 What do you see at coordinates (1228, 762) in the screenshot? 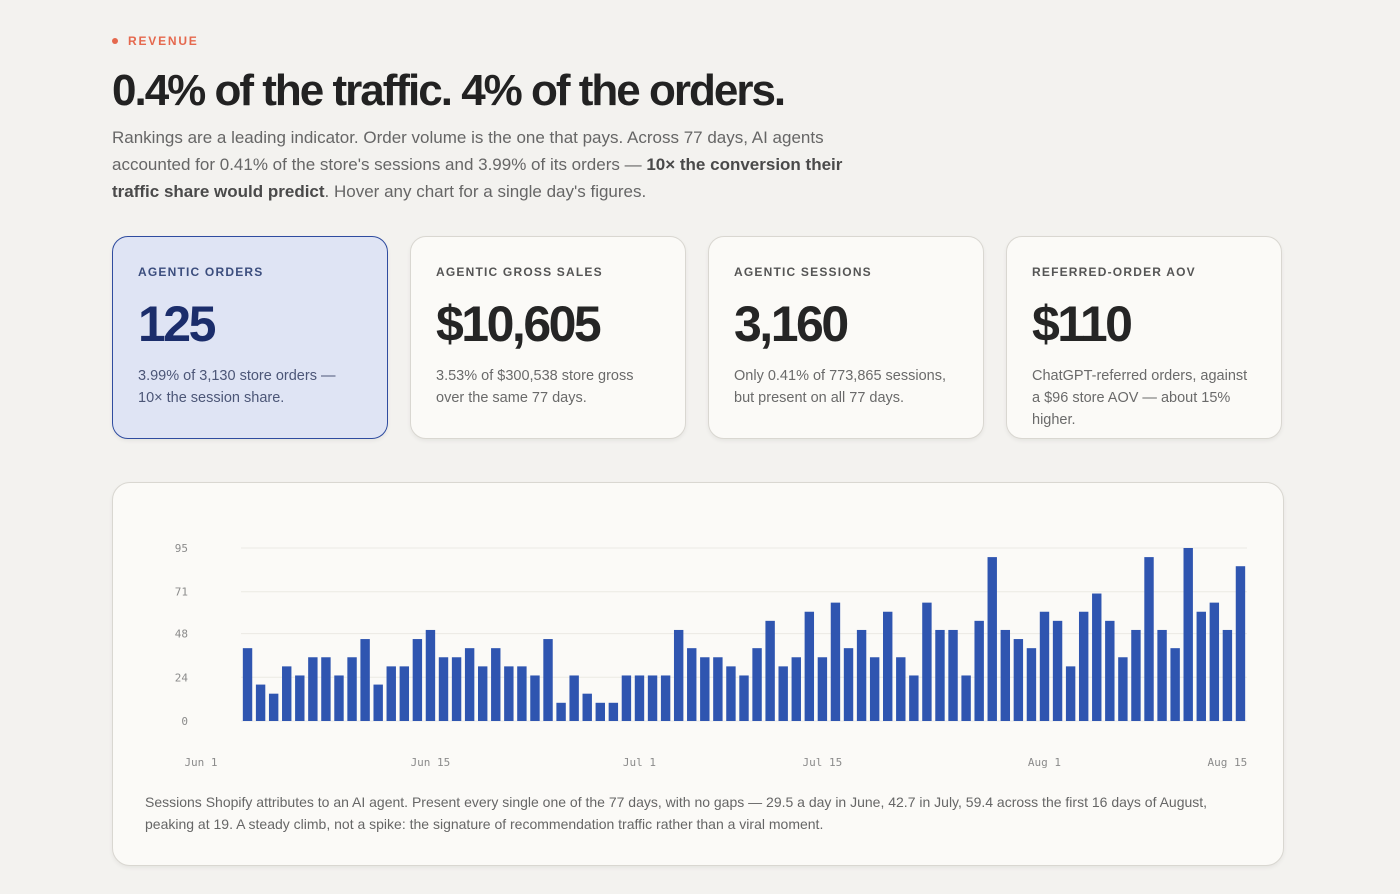
I see `x-tick-label: Aug 15` at bounding box center [1228, 762].